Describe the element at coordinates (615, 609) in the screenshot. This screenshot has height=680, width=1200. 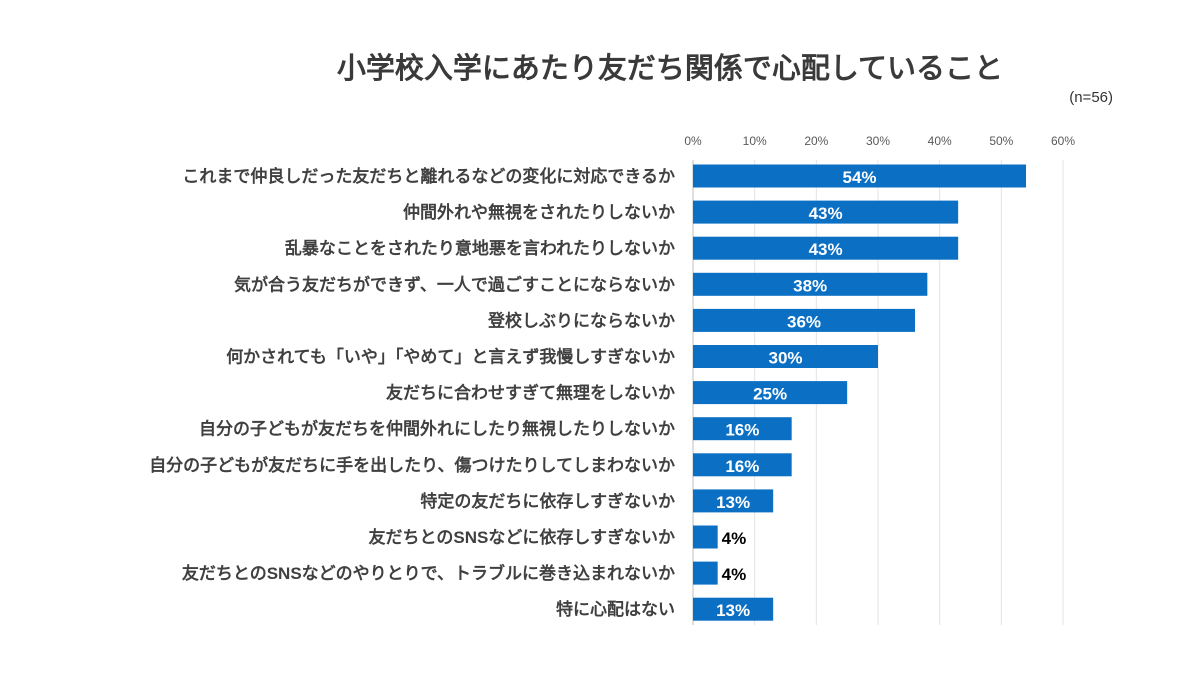
I see `category-label: 特に心配はない` at that location.